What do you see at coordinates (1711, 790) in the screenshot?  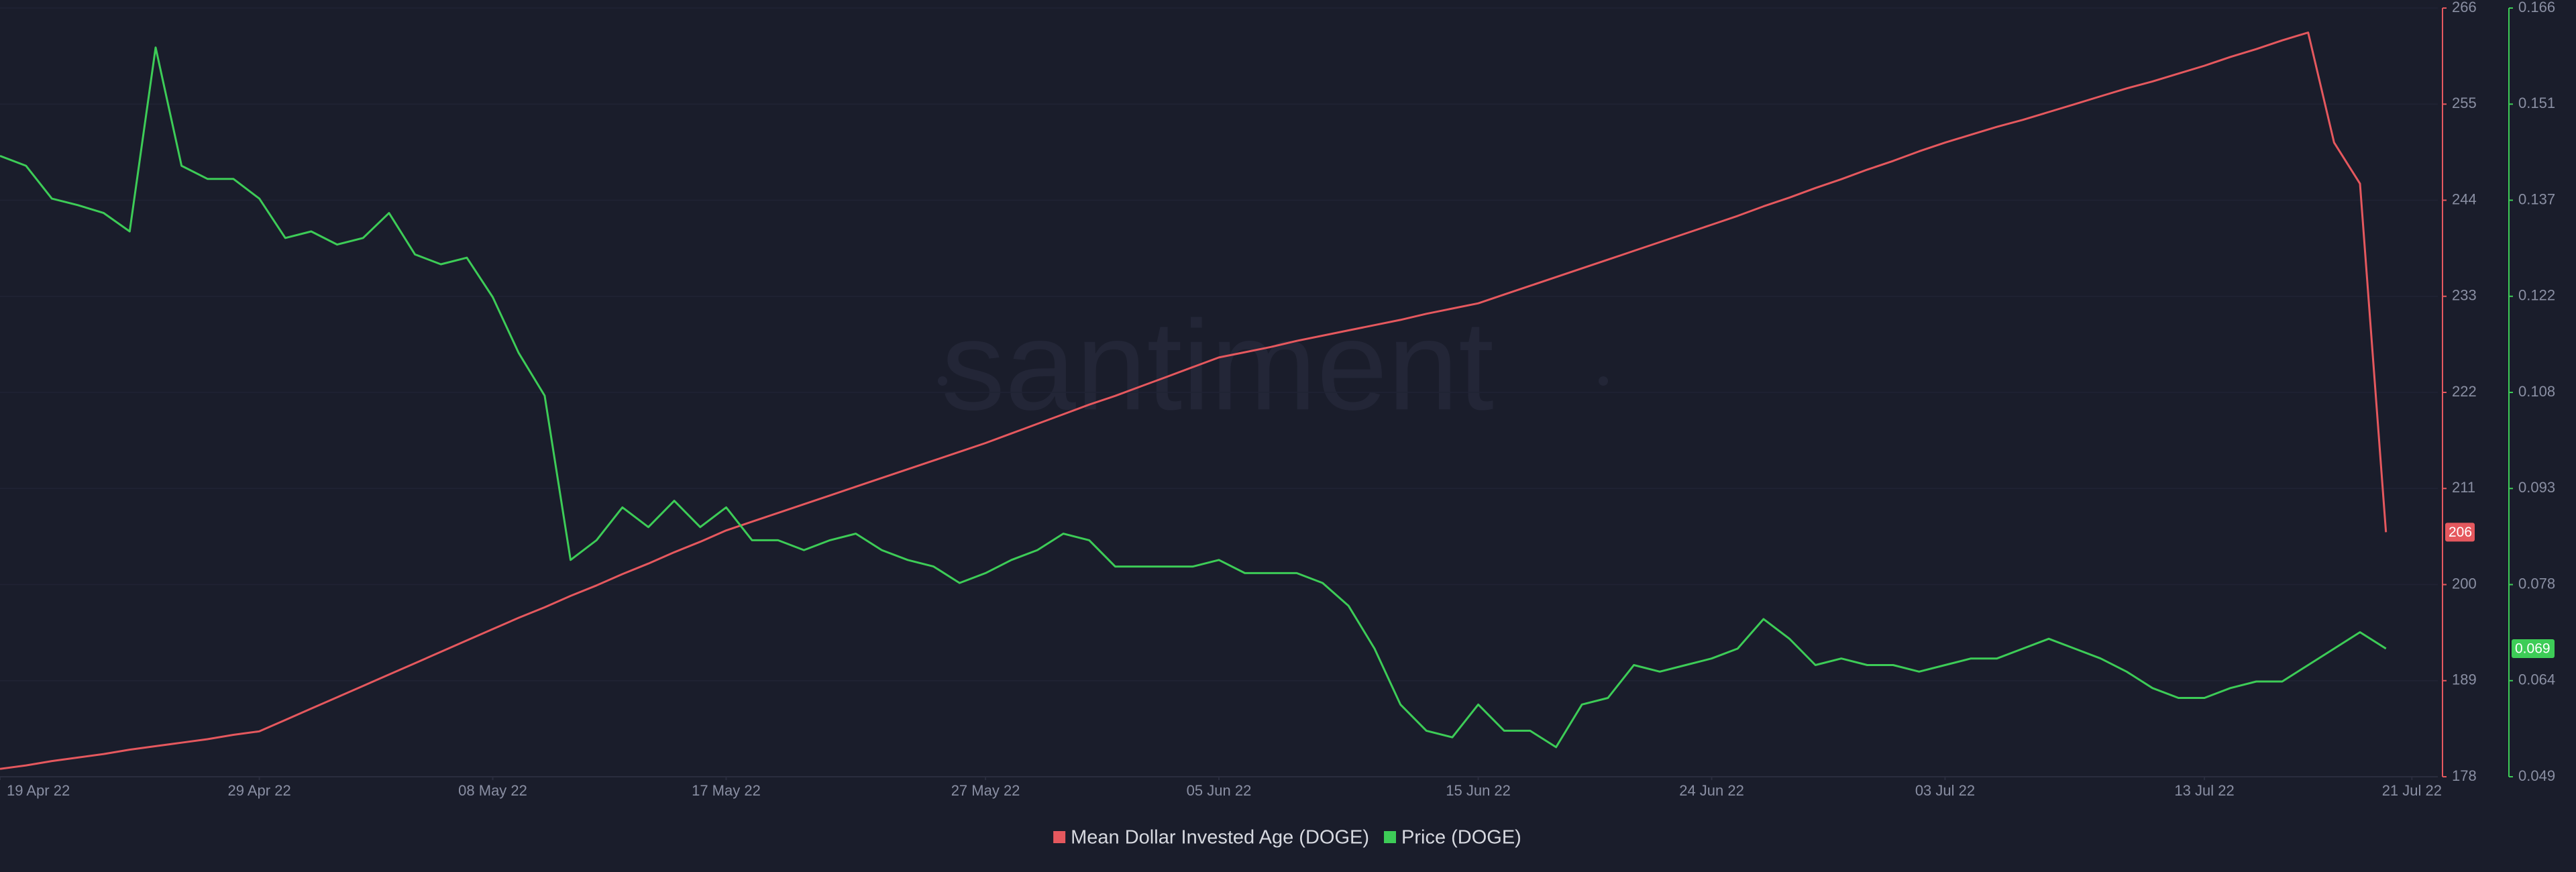 I see `x-tick-label: 24 Jun 22` at bounding box center [1711, 790].